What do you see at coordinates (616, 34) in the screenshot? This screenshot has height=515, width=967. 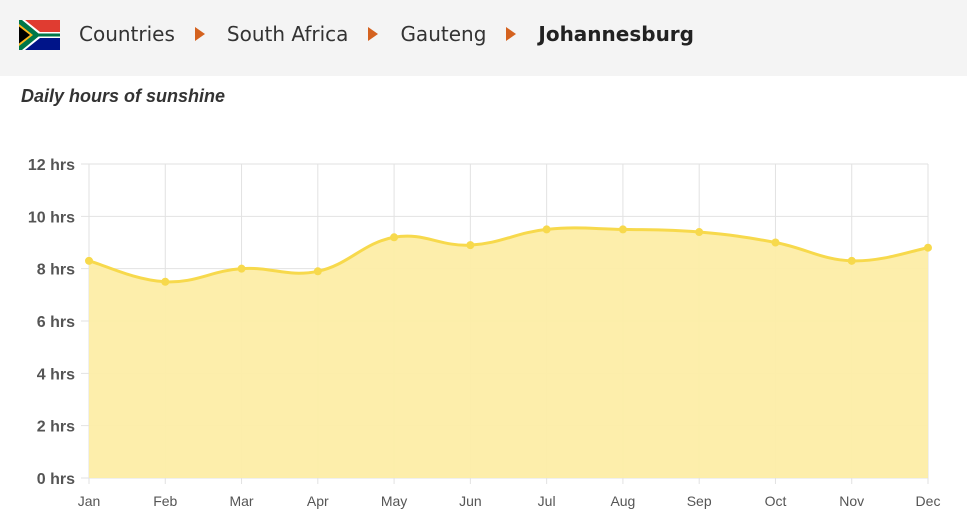 I see `breadcrumb-current-johannesburg: Johannesburg` at bounding box center [616, 34].